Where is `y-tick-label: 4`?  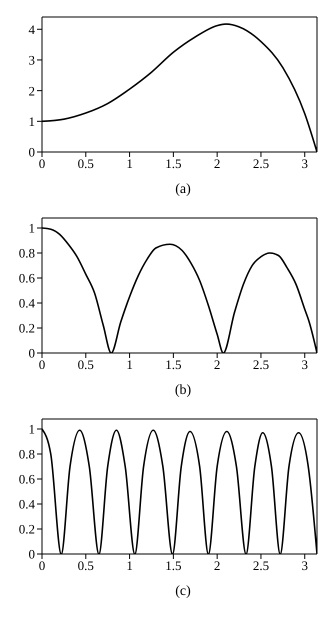 y-tick-label: 4 is located at coordinates (32, 29).